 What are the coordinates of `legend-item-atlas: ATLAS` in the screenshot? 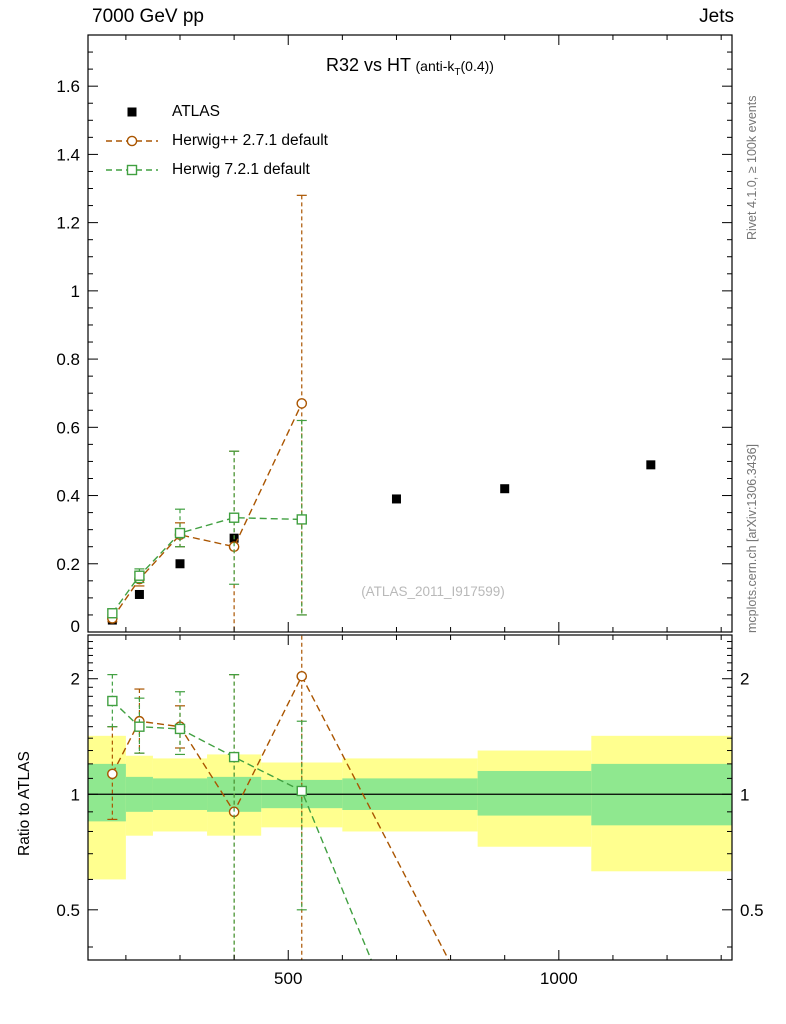 It's located at (216, 111).